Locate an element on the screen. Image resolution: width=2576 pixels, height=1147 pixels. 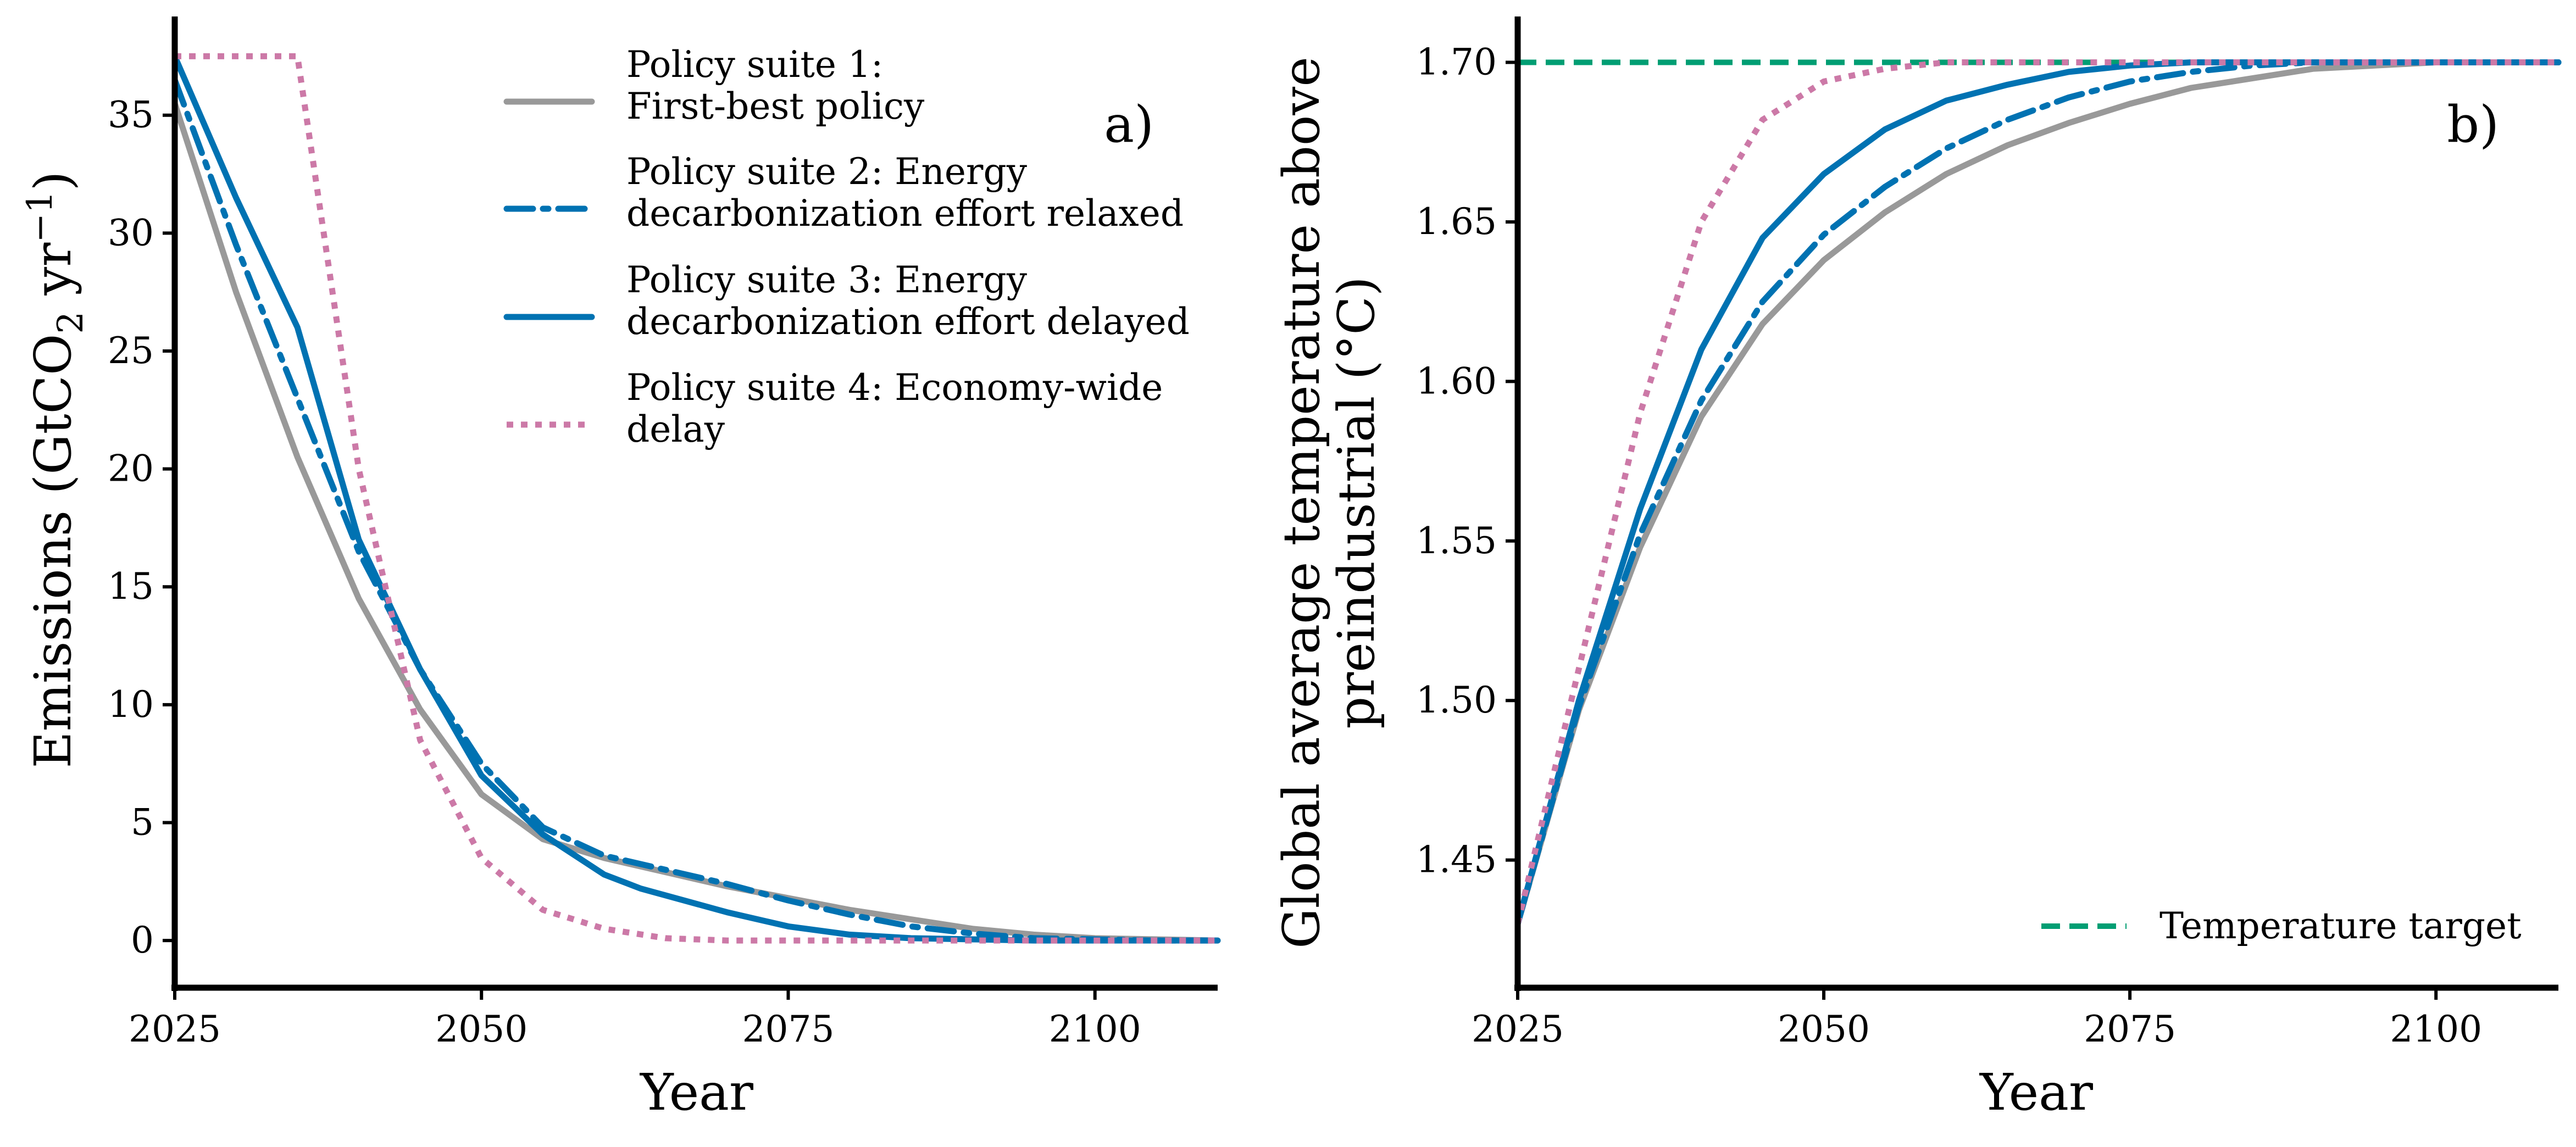
panel-a-y-tick-label: 0 is located at coordinates (142, 940).